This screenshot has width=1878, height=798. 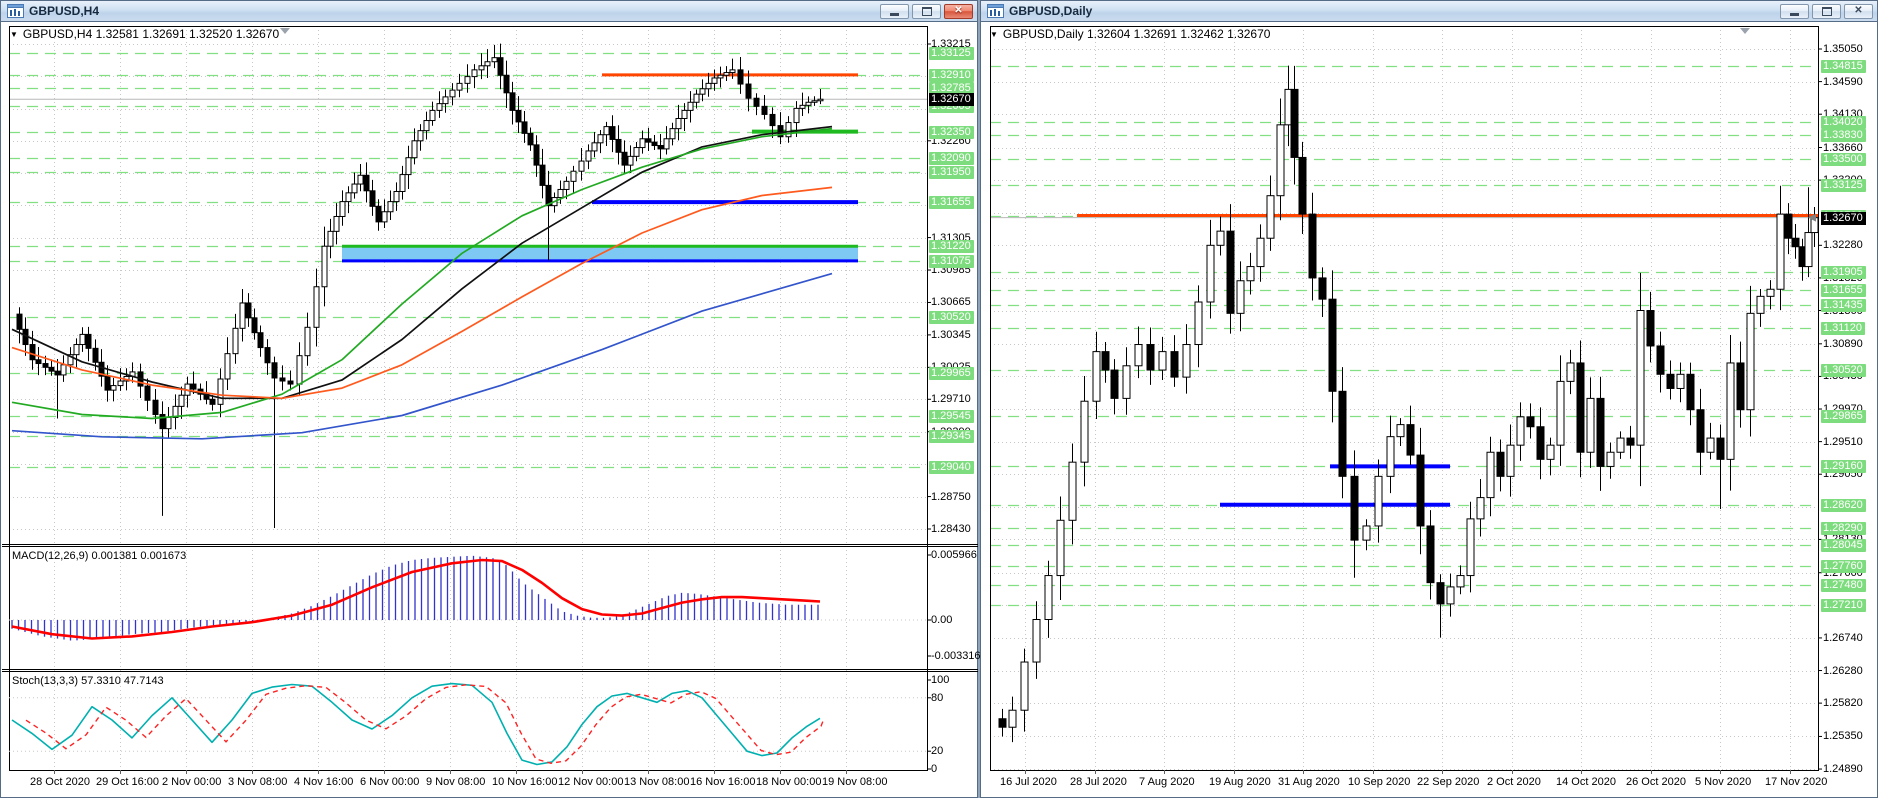 What do you see at coordinates (64, 11) in the screenshot?
I see `window-title: GBPUSD,H4` at bounding box center [64, 11].